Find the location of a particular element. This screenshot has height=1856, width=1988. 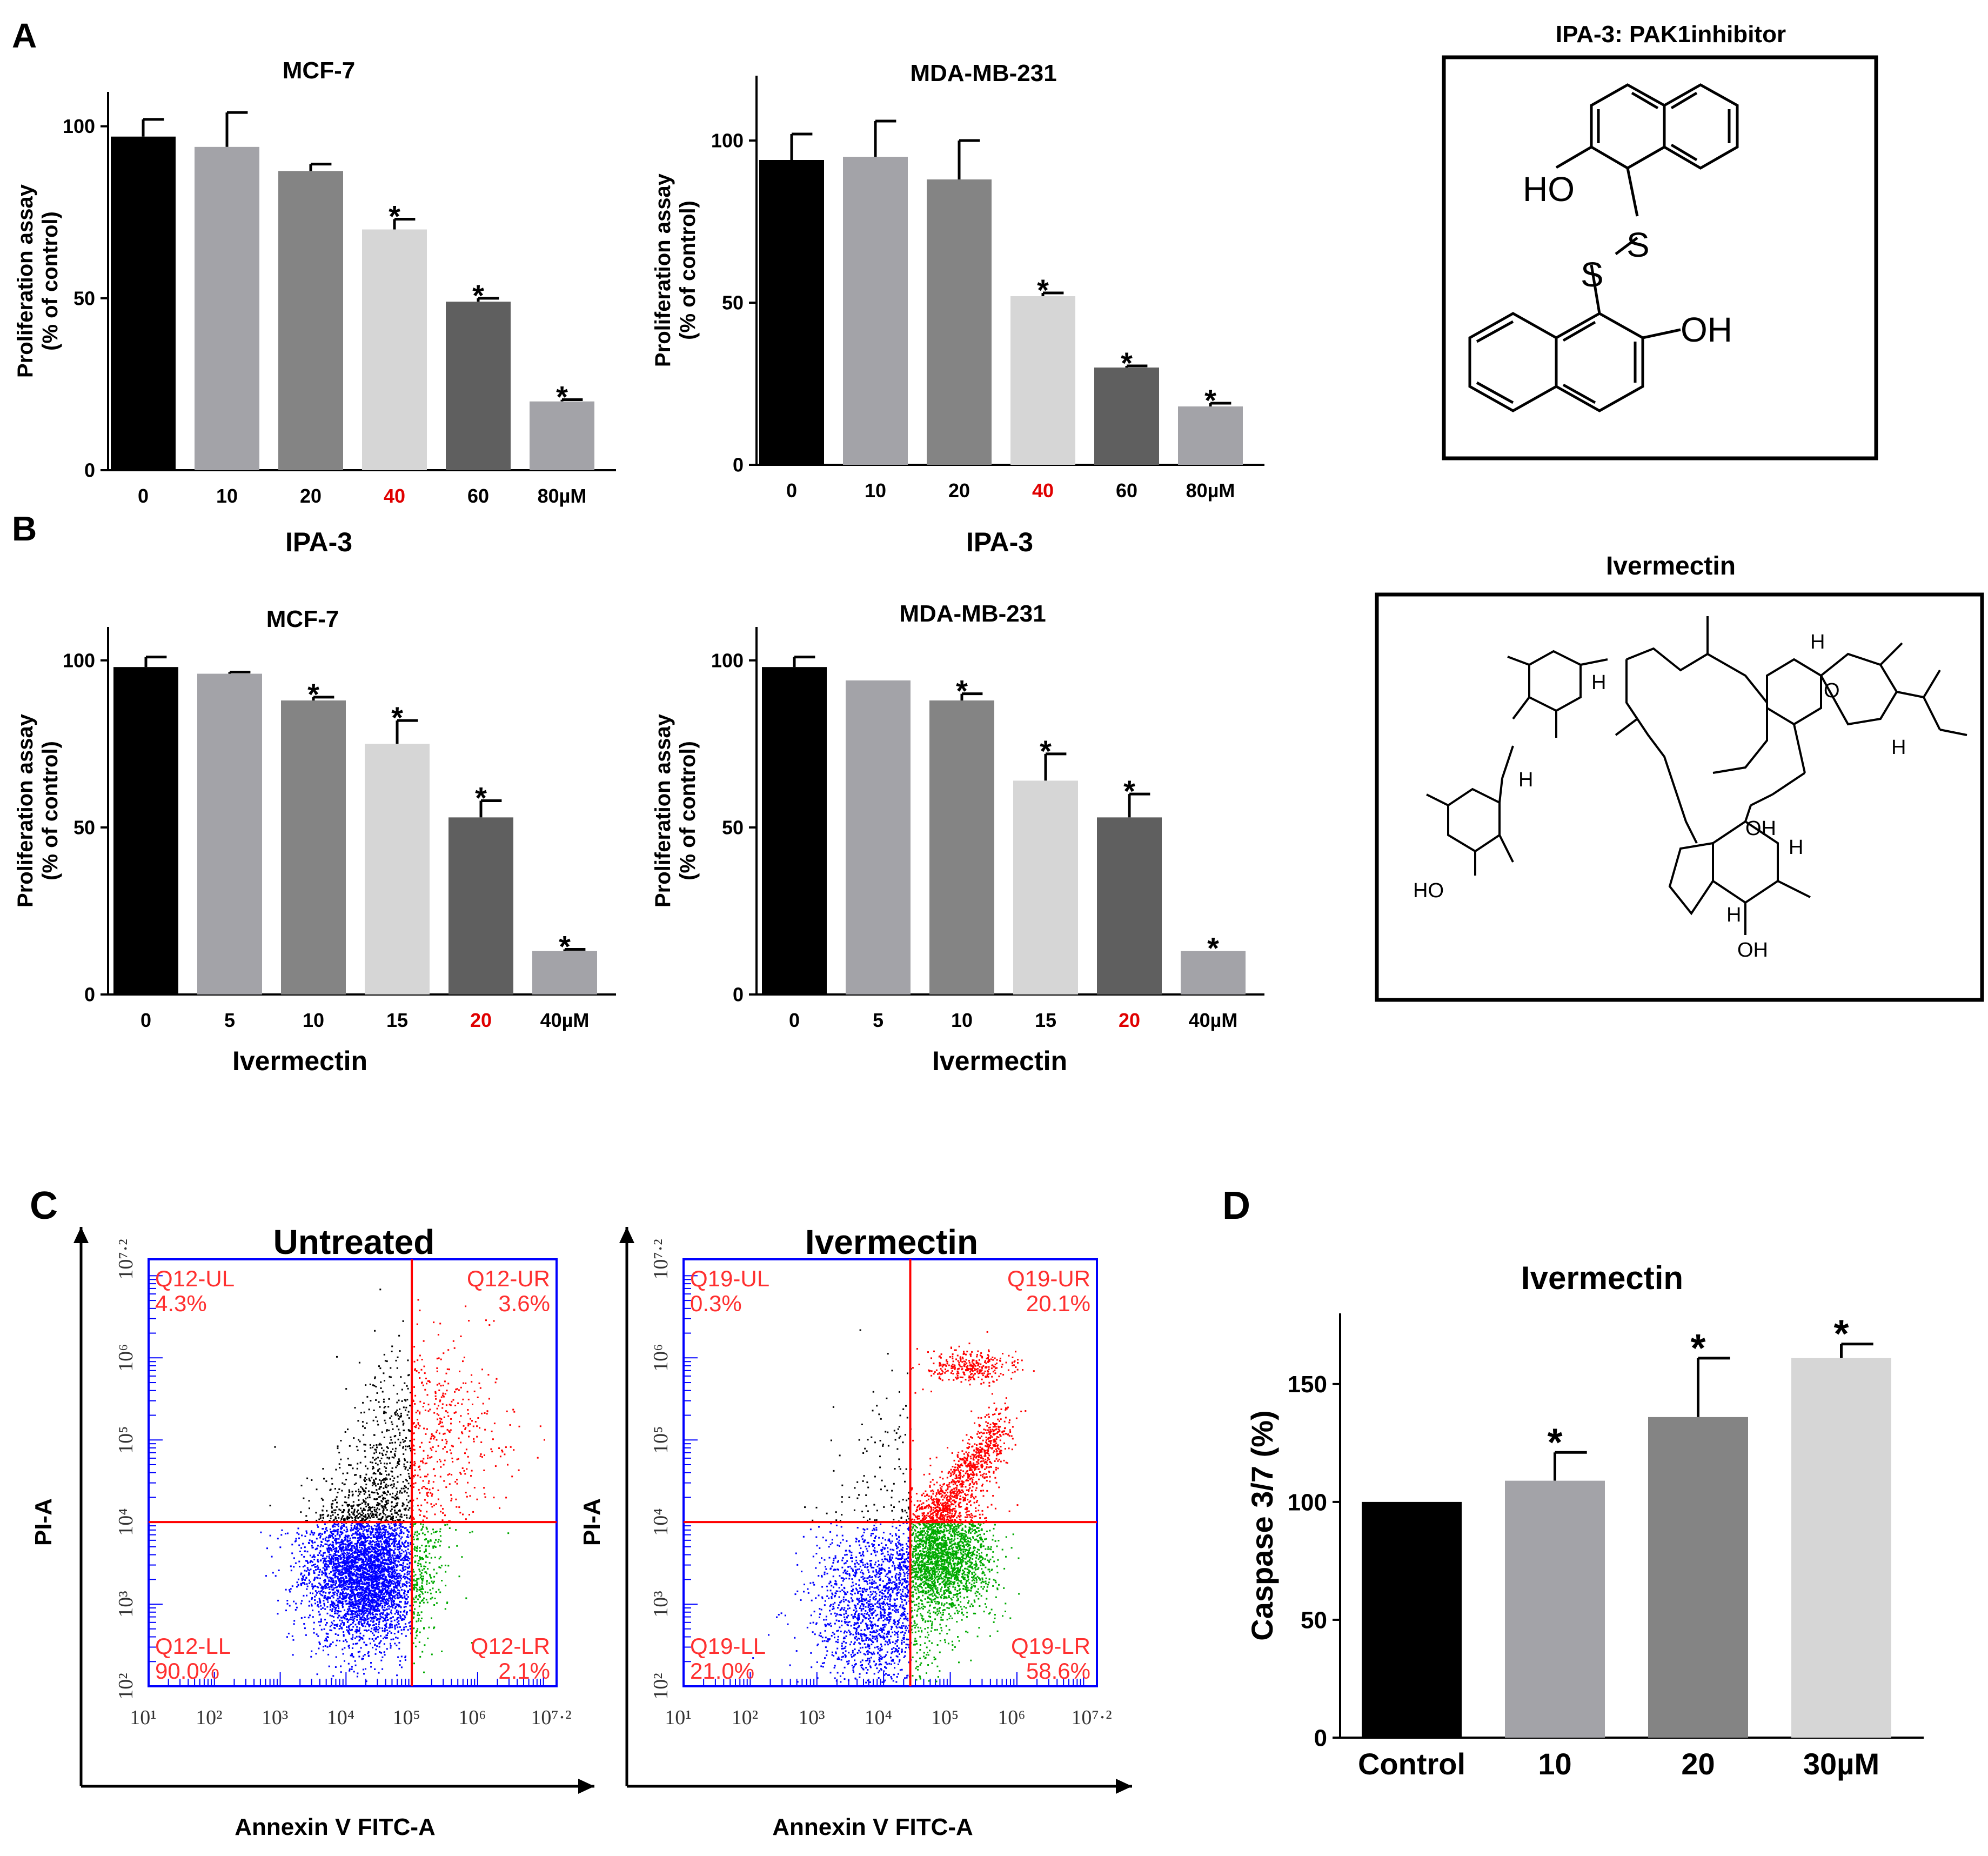

x-tick-label: 10² is located at coordinates (209, 1717).